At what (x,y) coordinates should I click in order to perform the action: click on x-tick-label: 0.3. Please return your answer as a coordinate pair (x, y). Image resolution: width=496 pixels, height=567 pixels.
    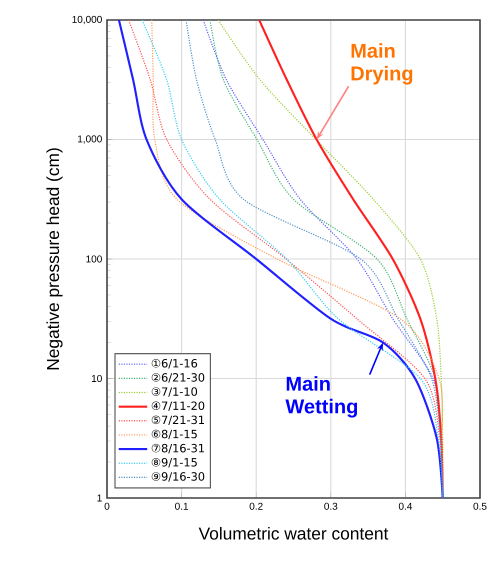
    Looking at the image, I should click on (331, 506).